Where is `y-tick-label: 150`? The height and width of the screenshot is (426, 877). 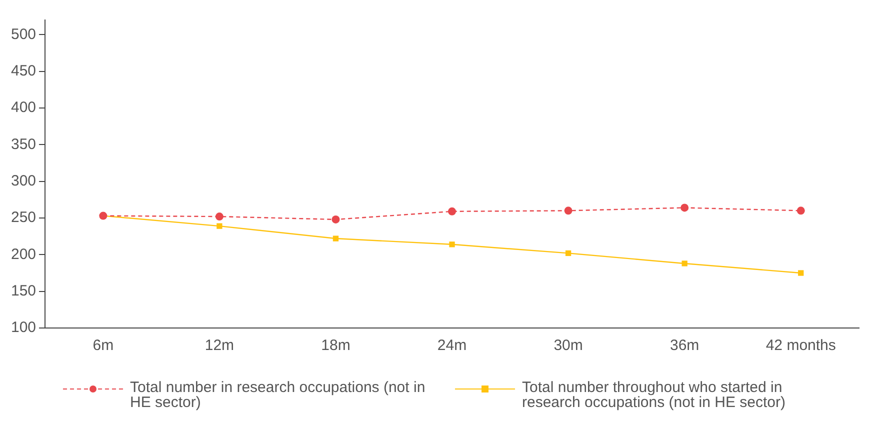
y-tick-label: 150 is located at coordinates (23, 291).